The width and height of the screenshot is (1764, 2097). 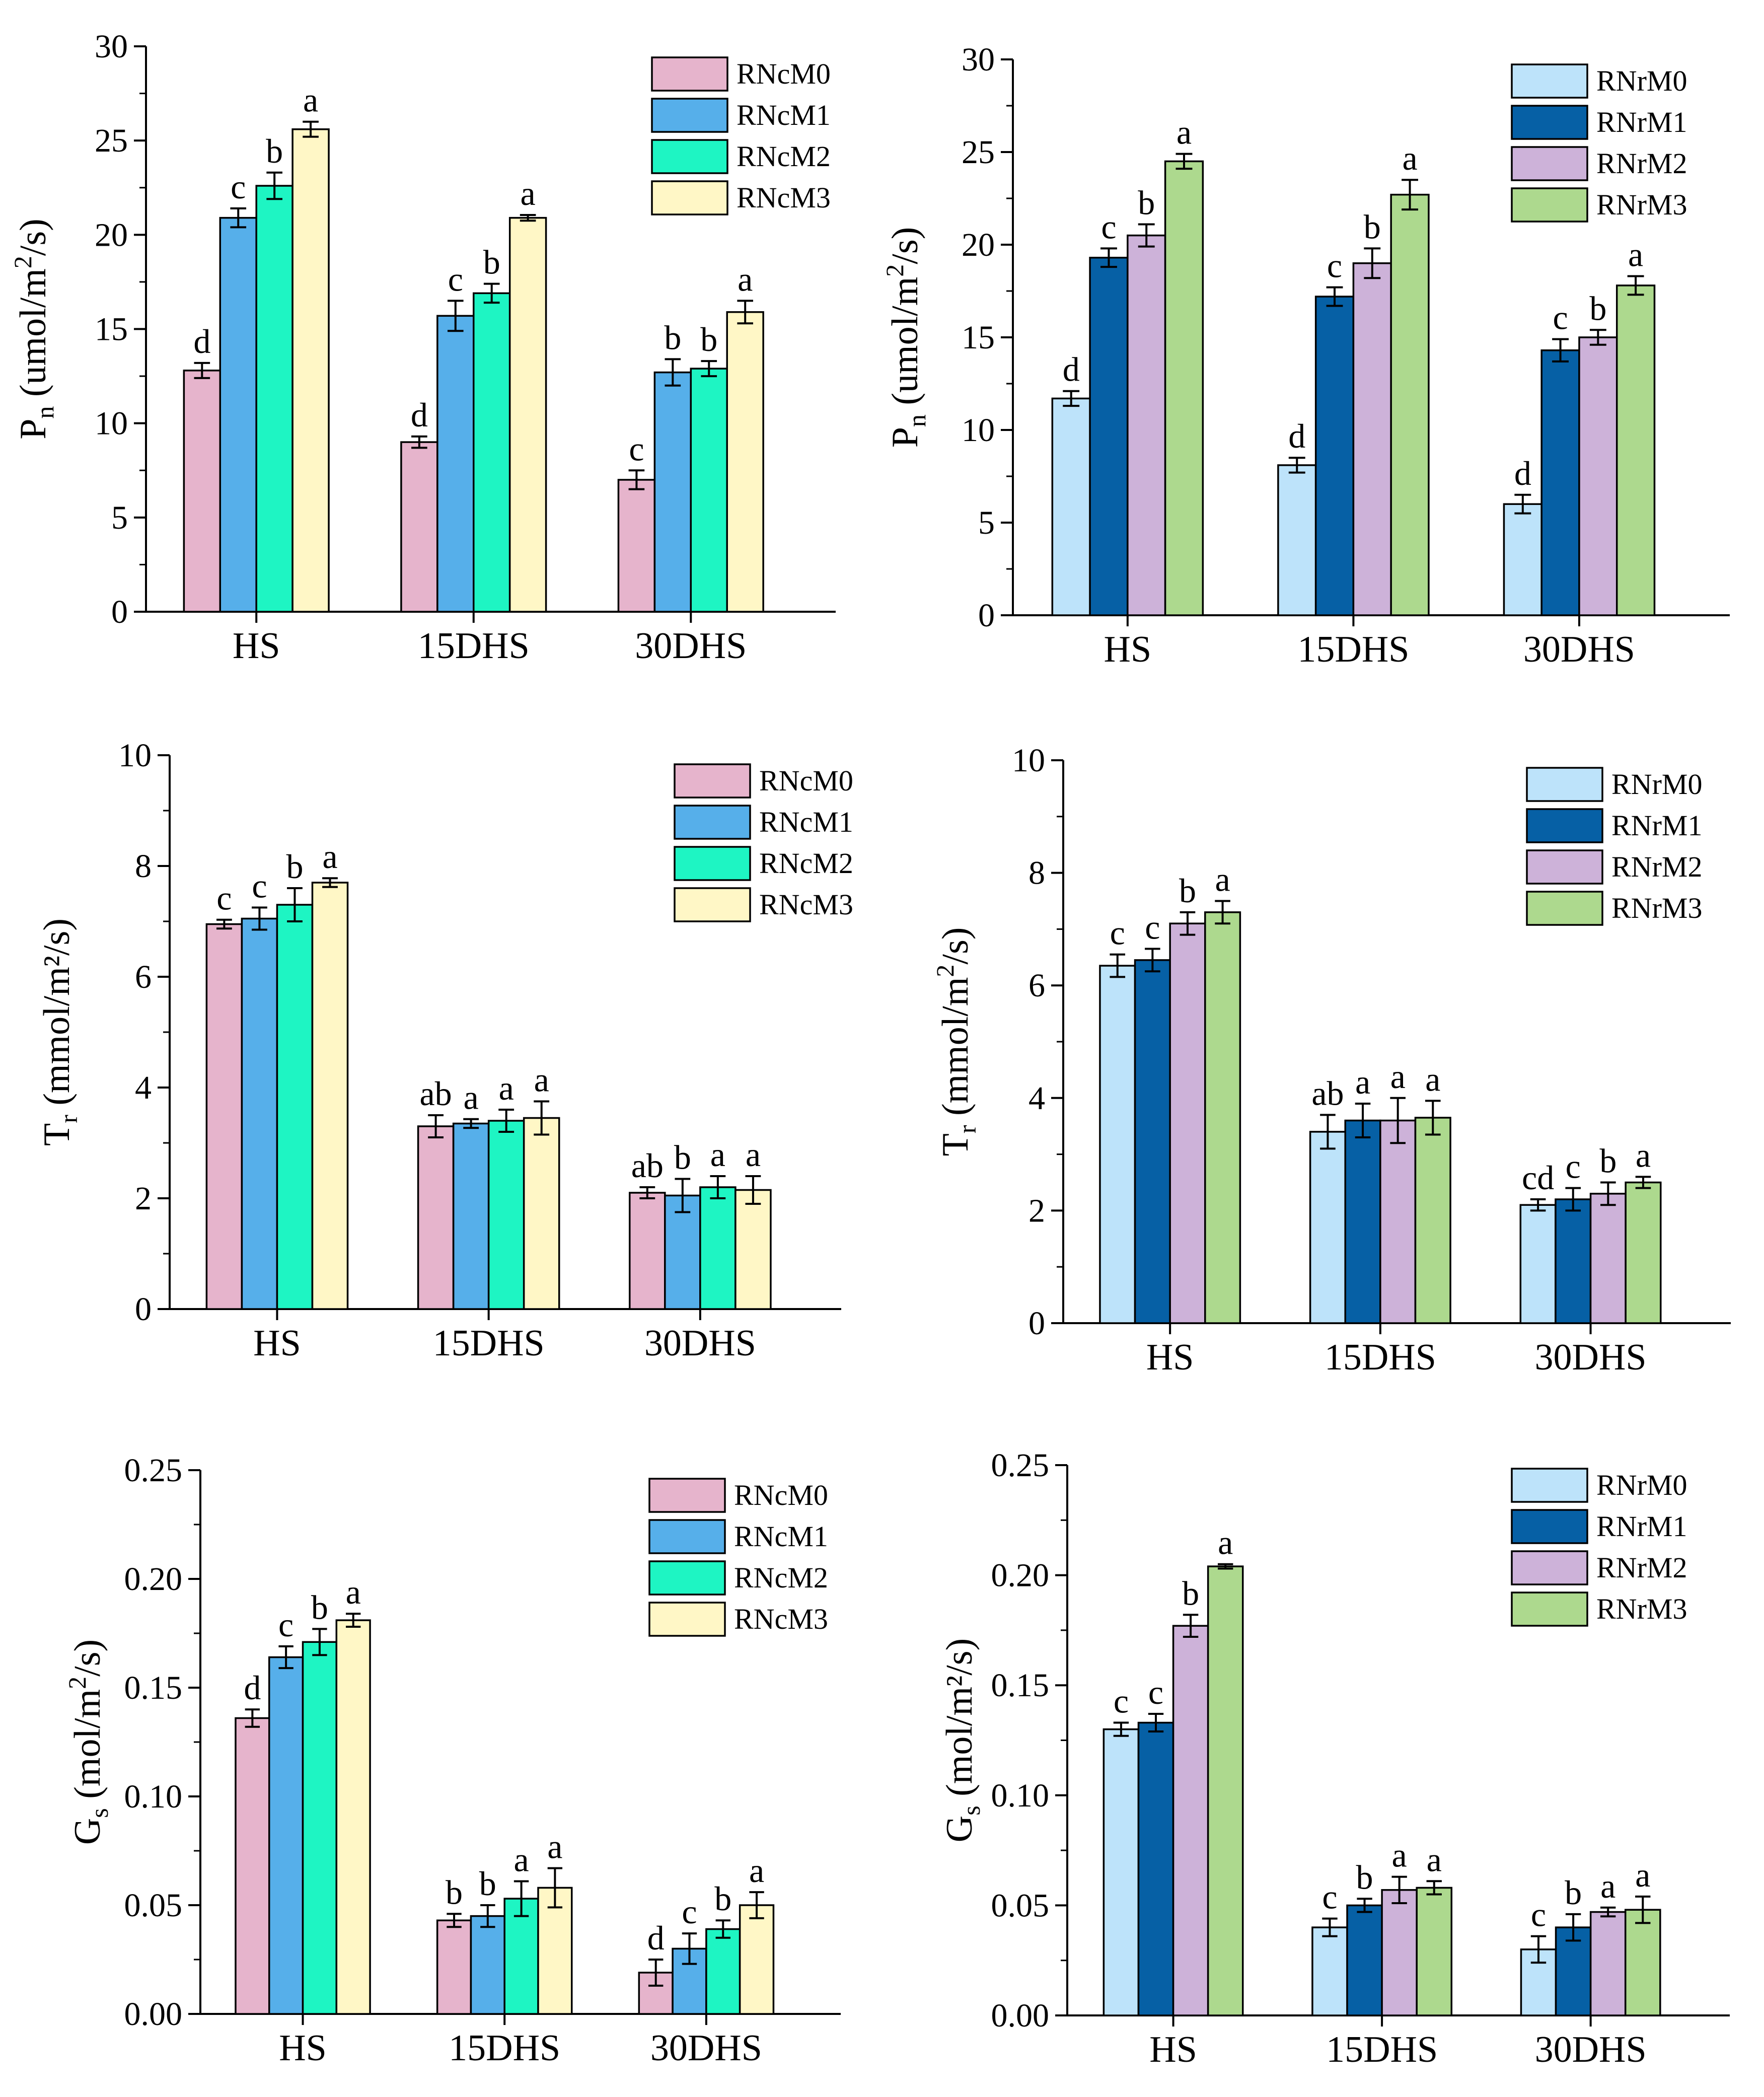 I want to click on bar-rnrm2-15dhs, so click(x=1372, y=439).